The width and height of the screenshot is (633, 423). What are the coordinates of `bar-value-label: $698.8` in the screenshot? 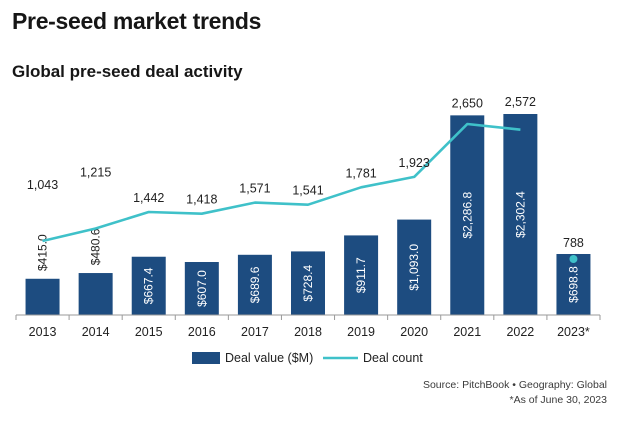 It's located at (573, 284).